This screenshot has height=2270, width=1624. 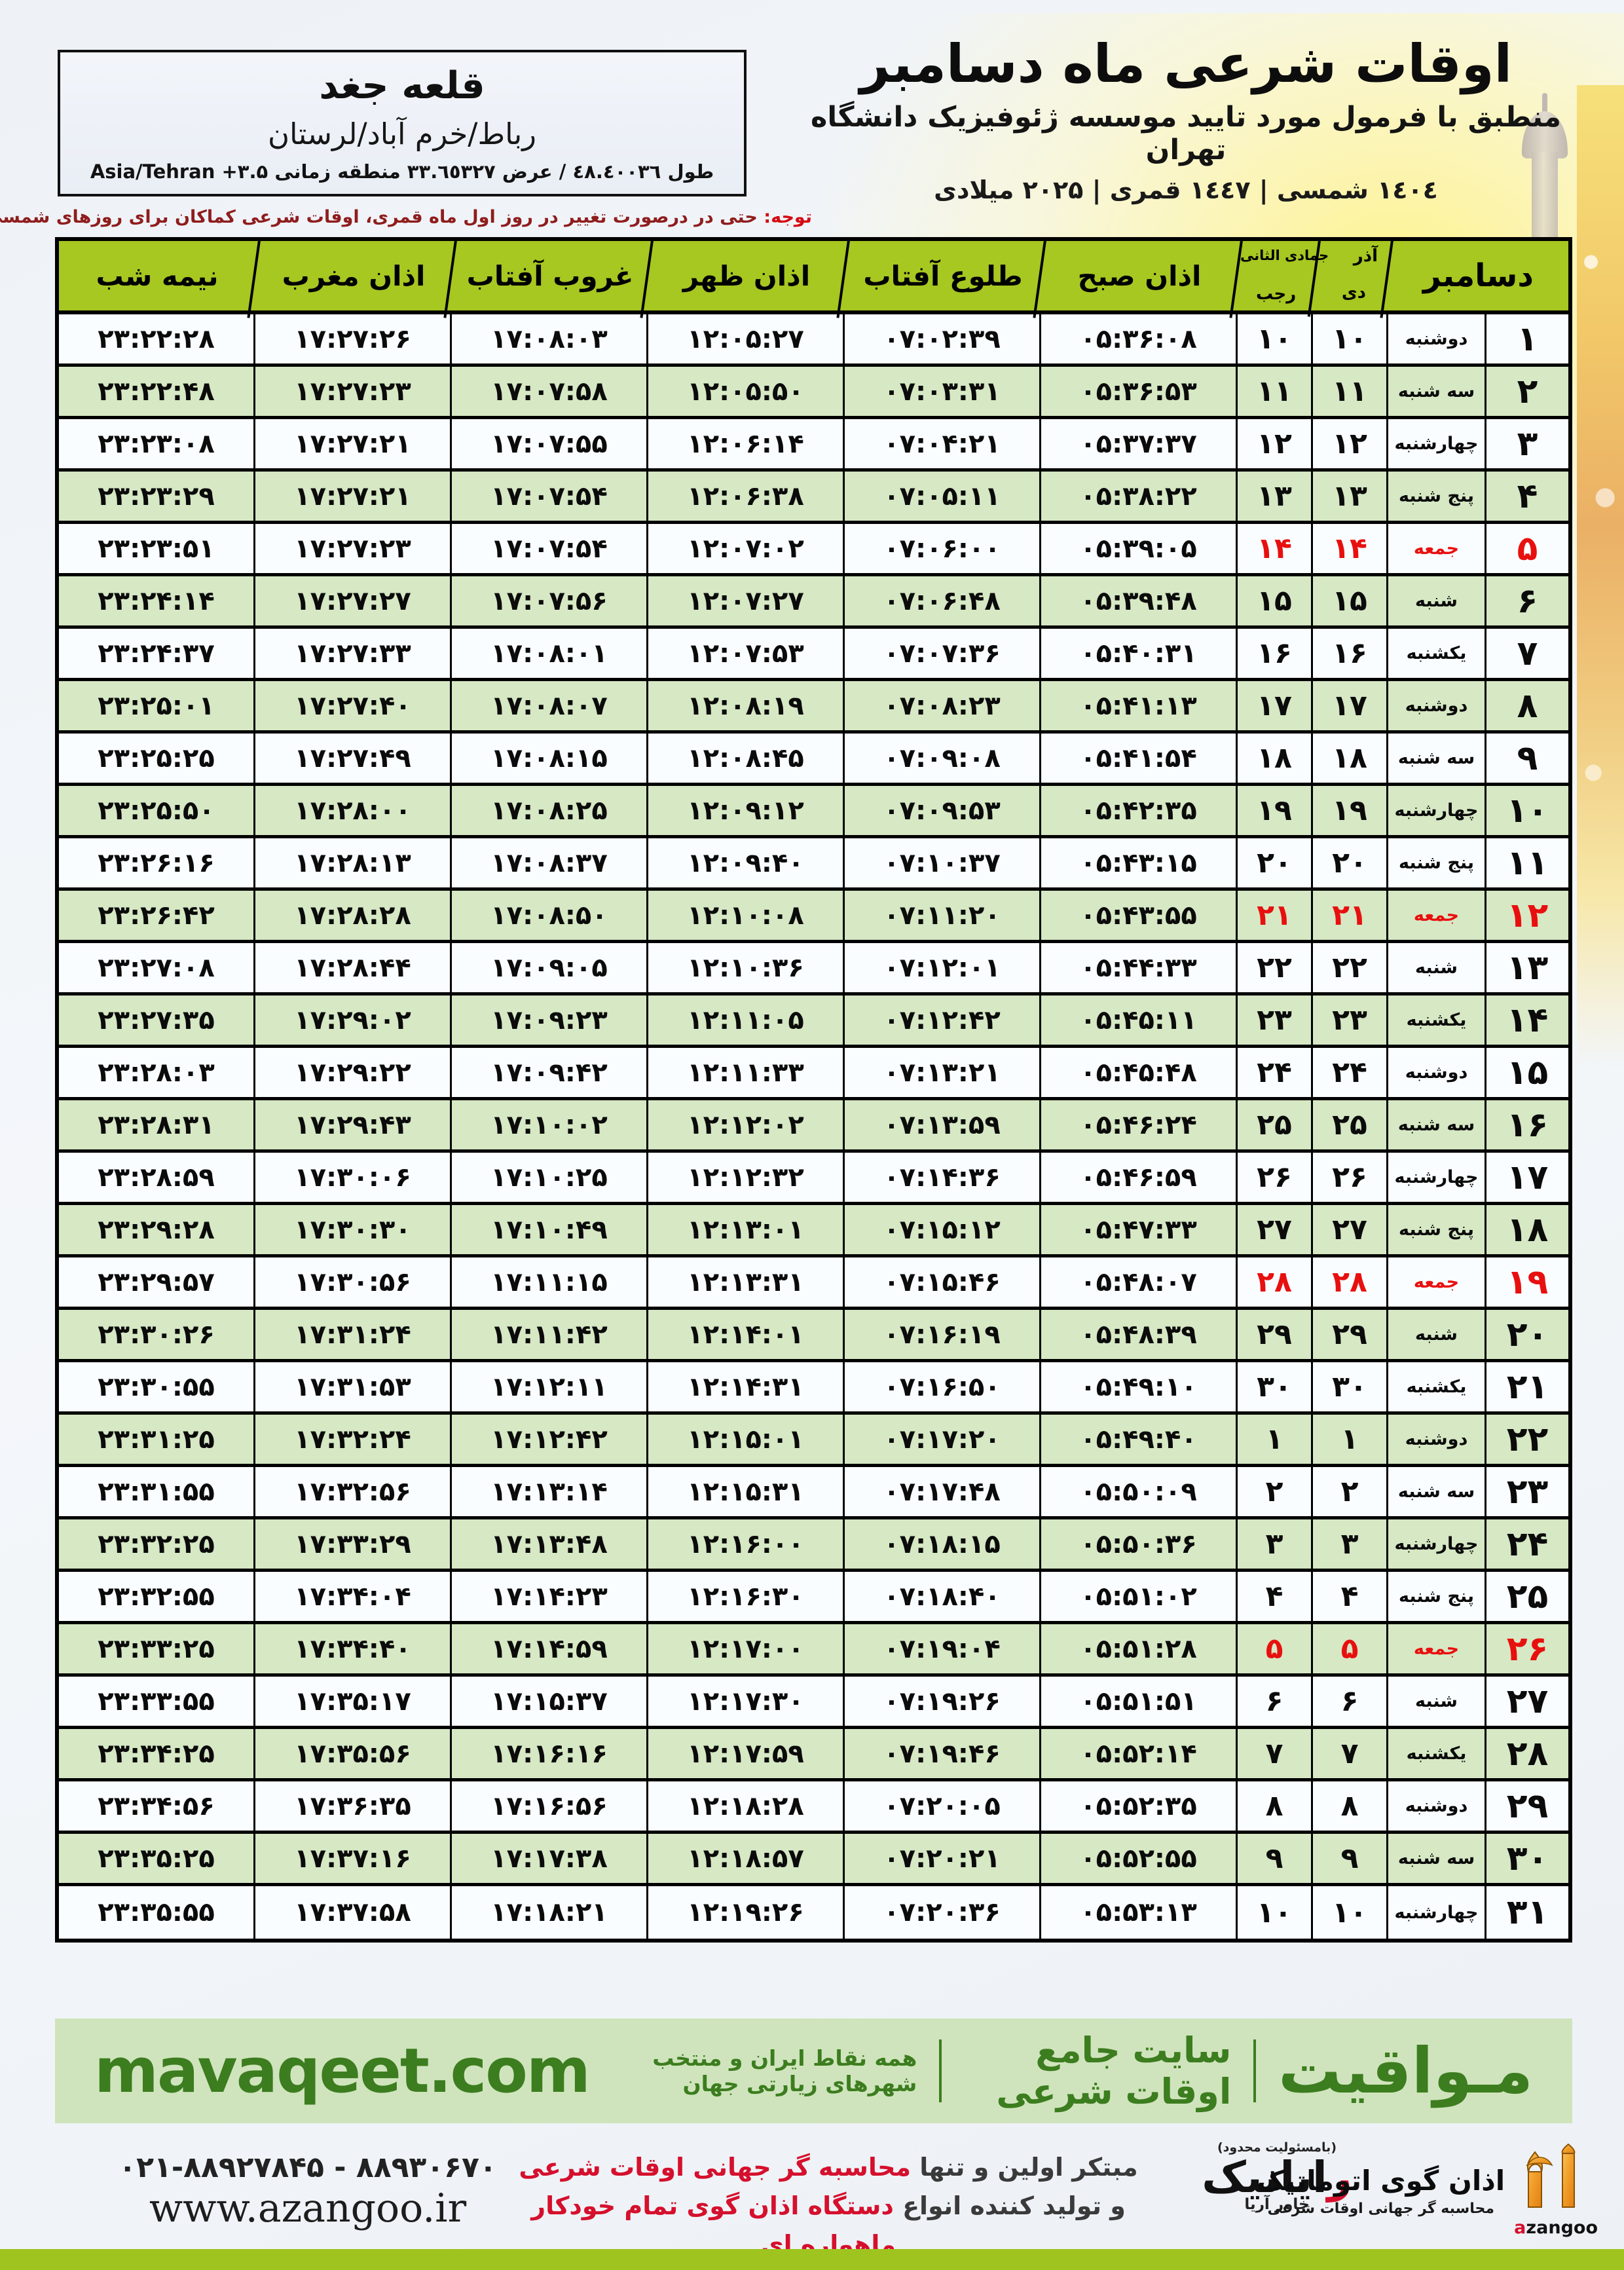 I want to click on notice-label: توجه:, so click(x=788, y=217).